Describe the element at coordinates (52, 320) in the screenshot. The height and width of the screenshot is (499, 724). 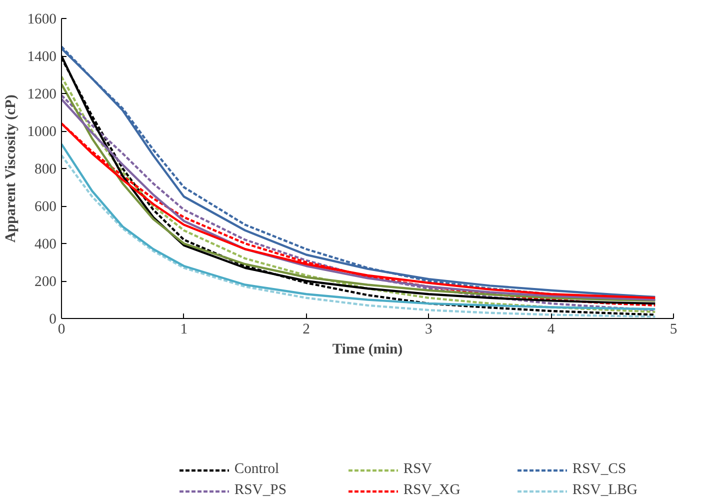
I see `y-tick-label: 0` at that location.